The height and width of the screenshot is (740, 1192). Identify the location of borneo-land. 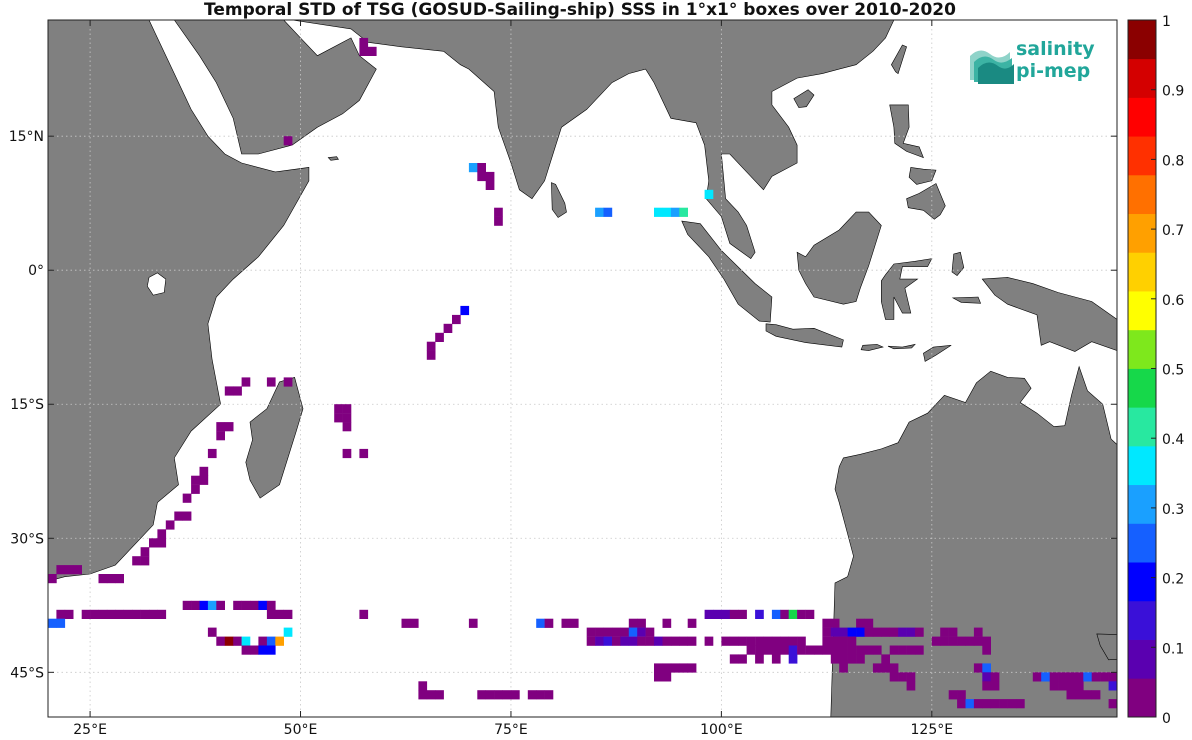
(839, 258).